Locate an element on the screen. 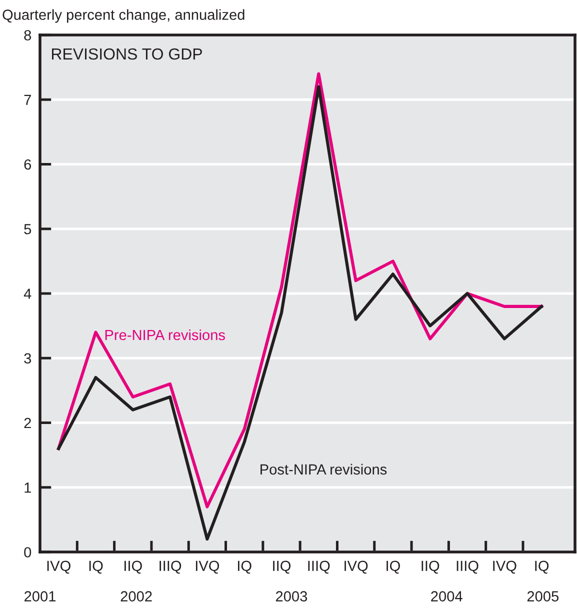 Image resolution: width=577 pixels, height=608 pixels. series-label: Pre-NIPA revisions is located at coordinates (165, 334).